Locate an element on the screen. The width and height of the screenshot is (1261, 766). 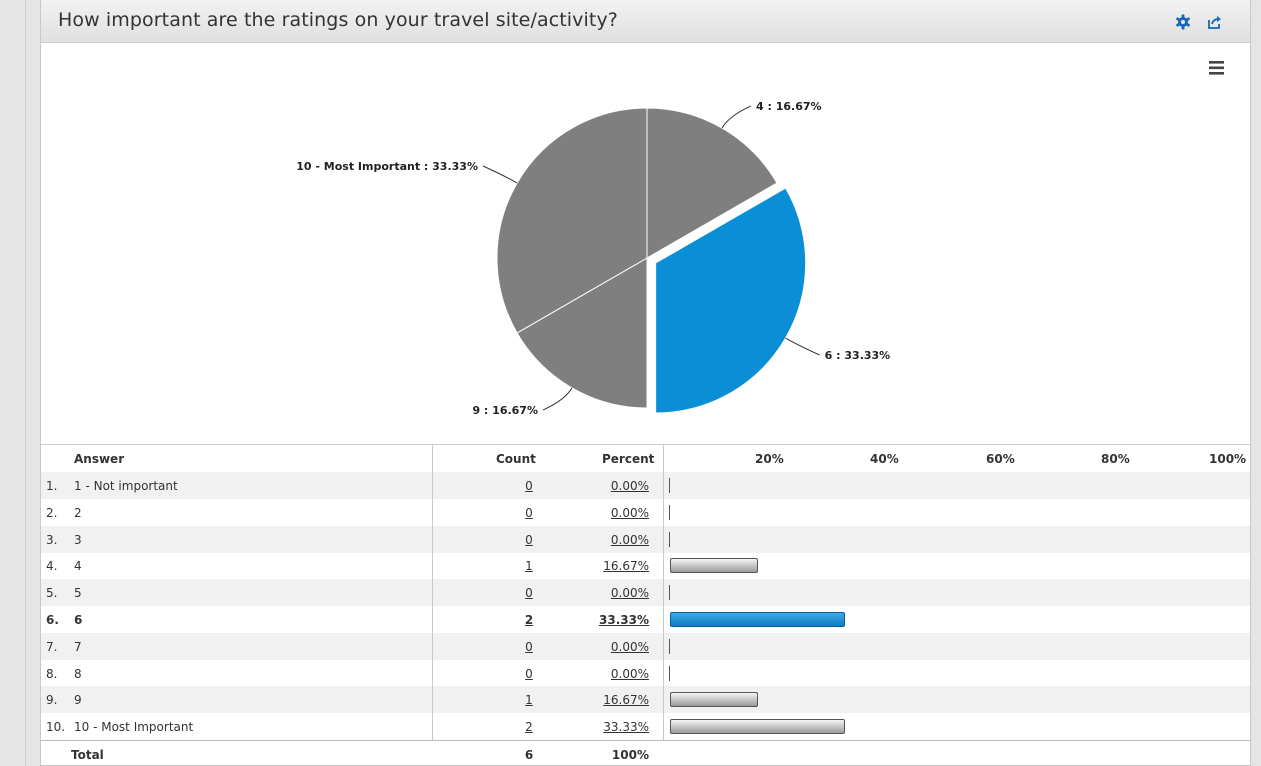
count-header: Count is located at coordinates (516, 459).